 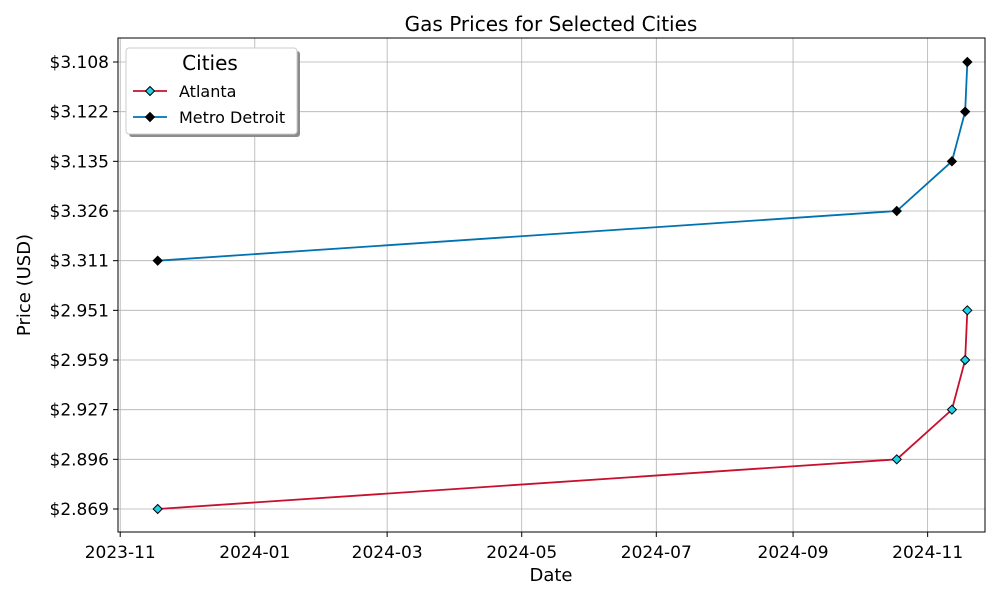 What do you see at coordinates (551, 24) in the screenshot?
I see `chart-title: Gas Prices for Selected Cities` at bounding box center [551, 24].